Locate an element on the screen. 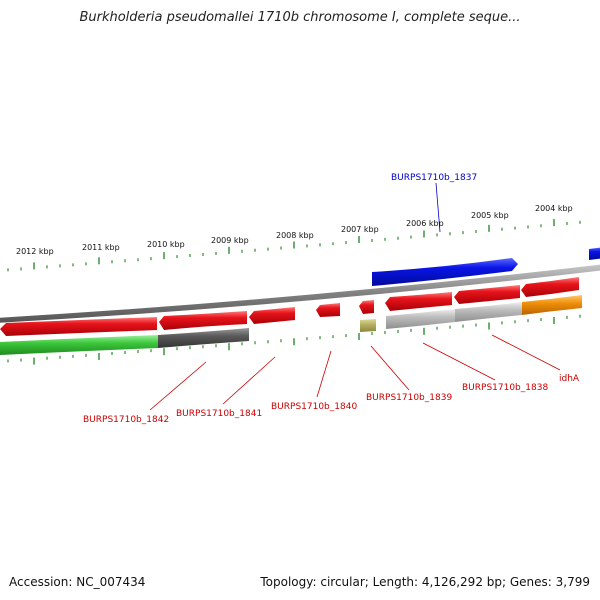 The width and height of the screenshot is (600, 600). scale-label-2005: 2005 kbp is located at coordinates (490, 215).